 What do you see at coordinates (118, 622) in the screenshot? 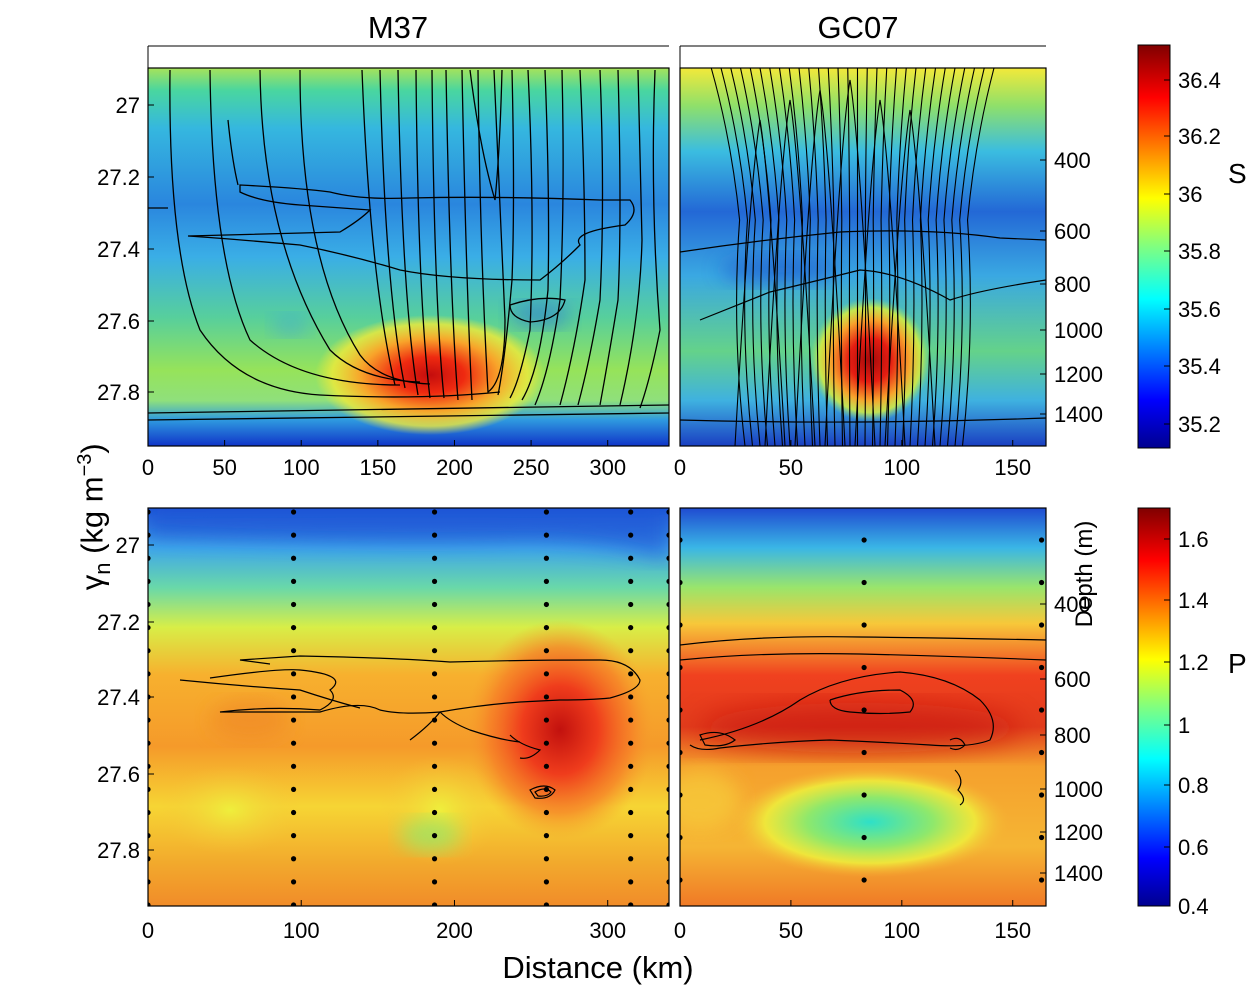
I see `y-tick-label-bottom: 27.2` at bounding box center [118, 622].